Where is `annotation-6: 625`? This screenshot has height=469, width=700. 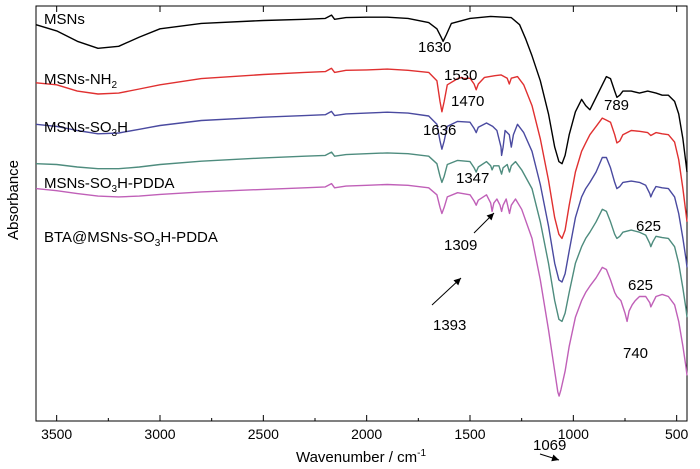 annotation-6: 625 is located at coordinates (648, 226).